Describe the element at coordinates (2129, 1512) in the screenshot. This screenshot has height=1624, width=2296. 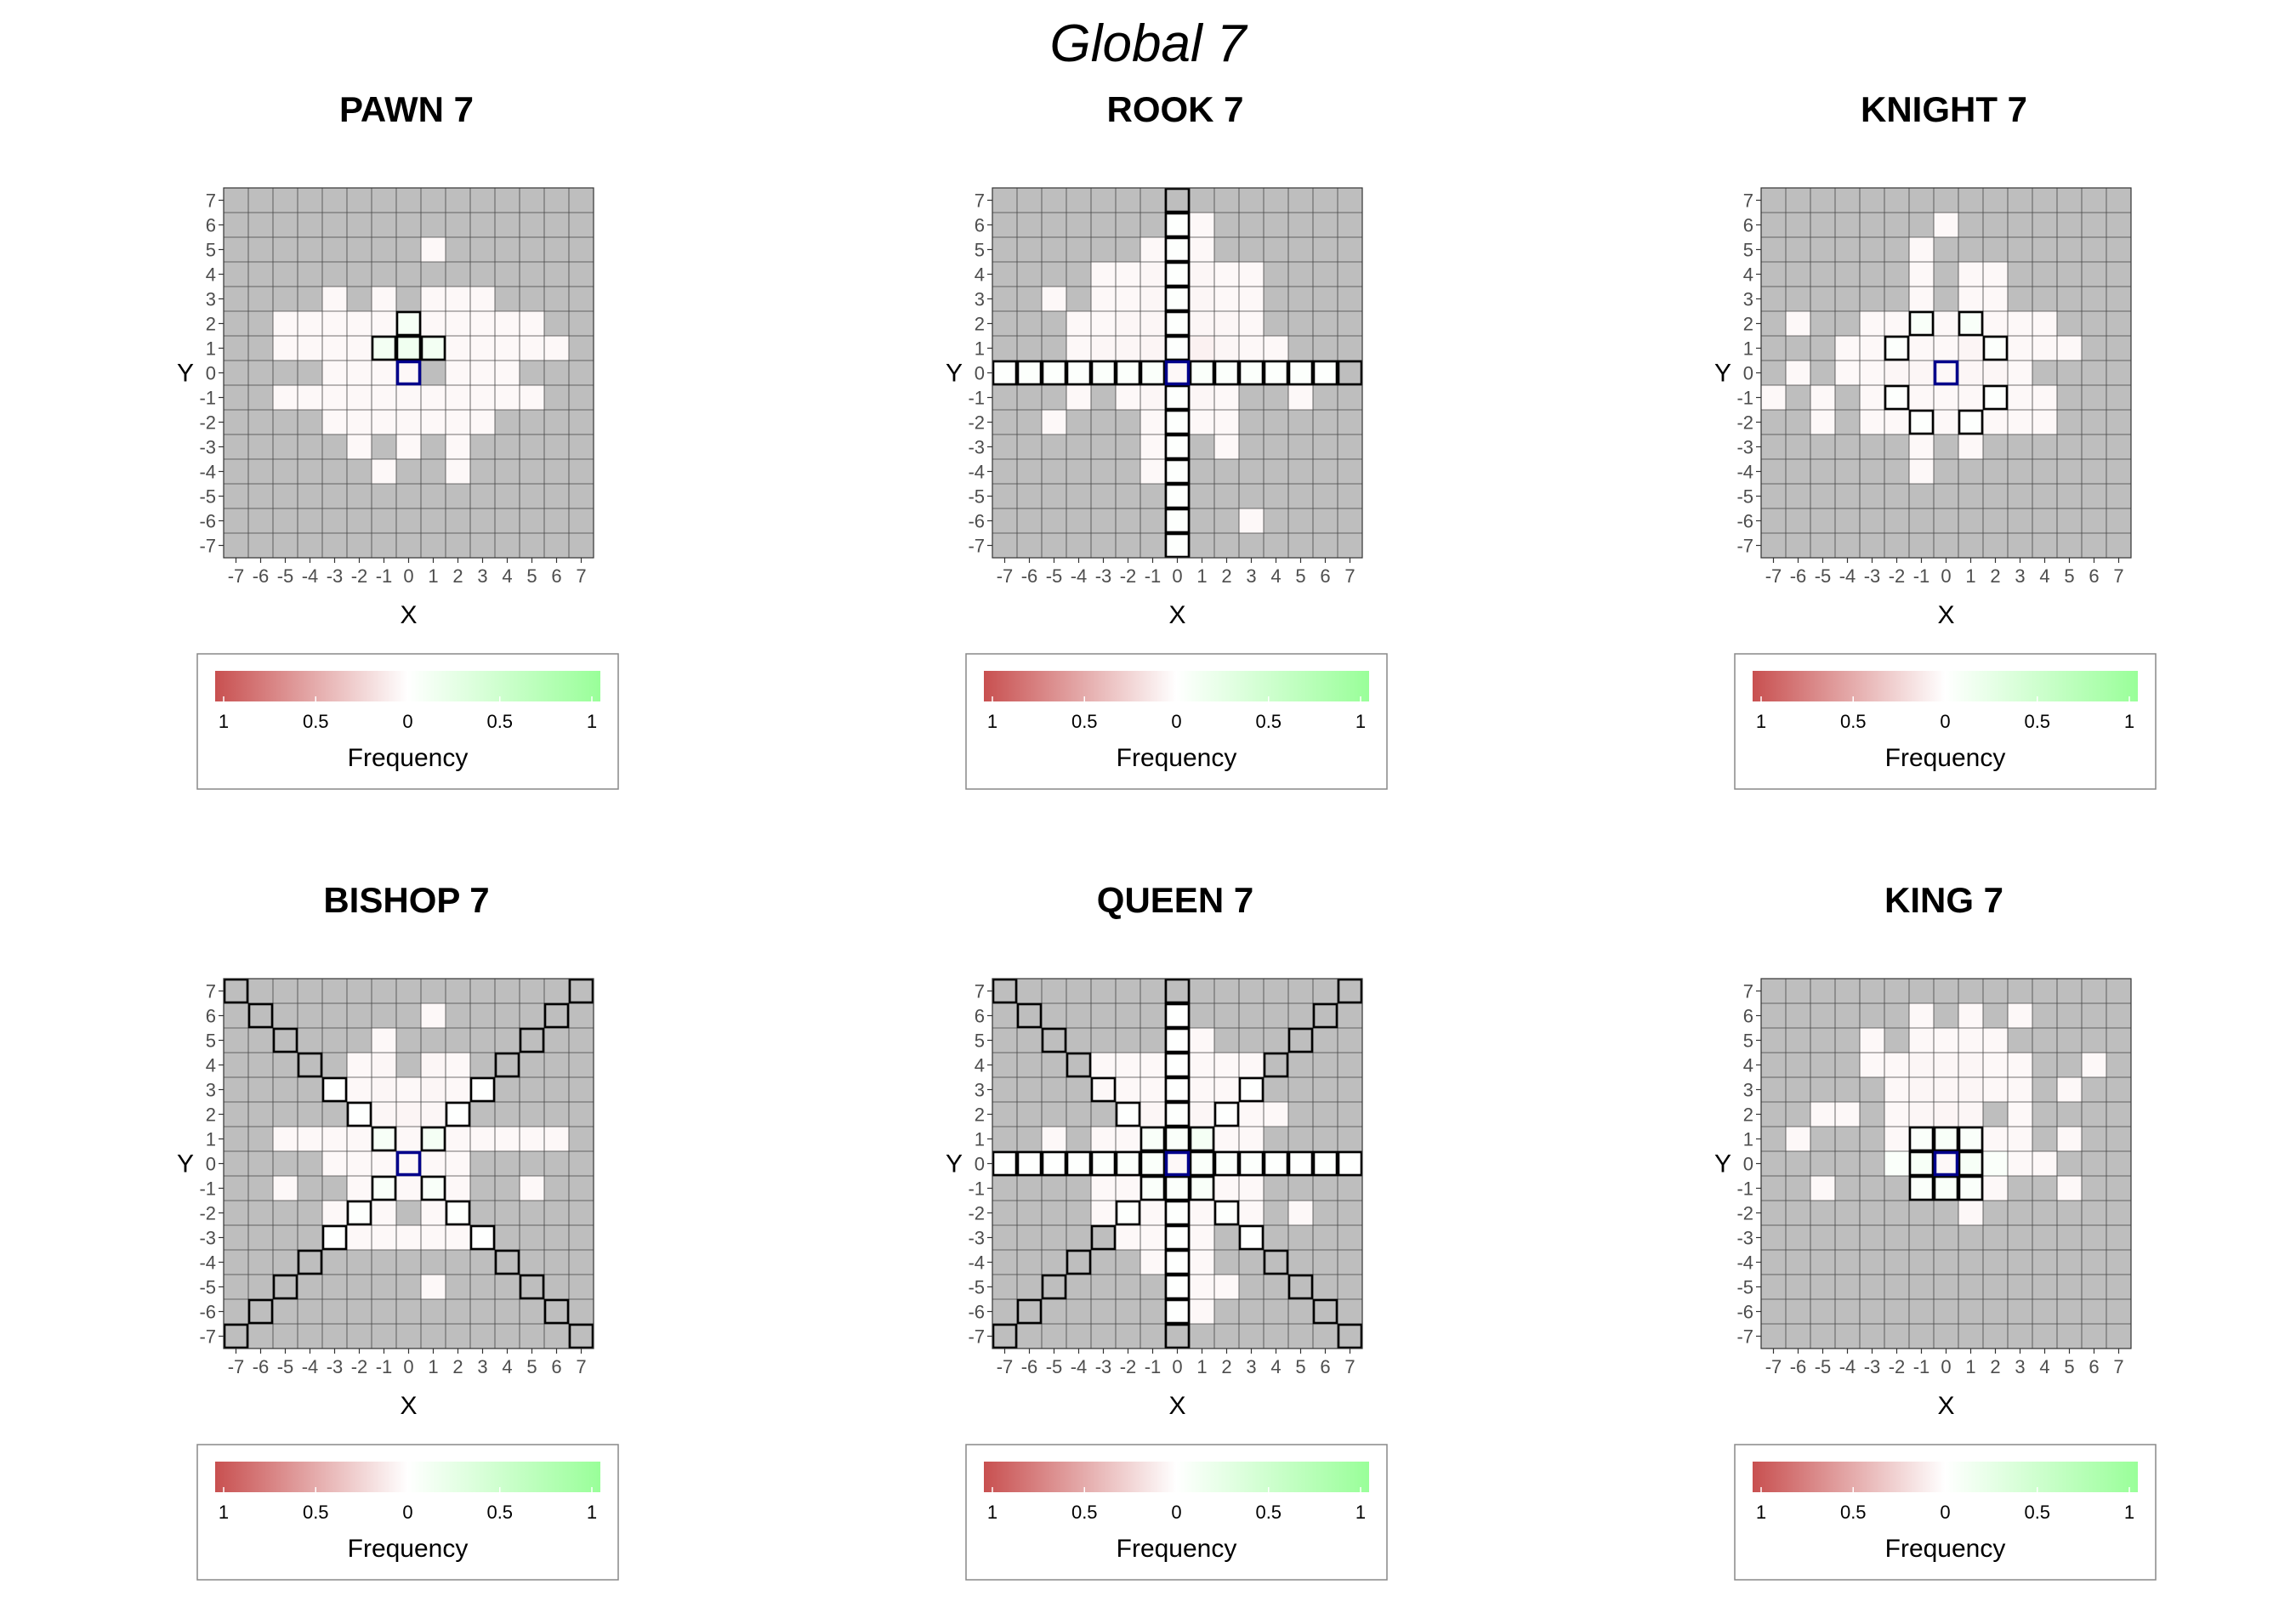
I see `legend-tick-label: 1` at that location.